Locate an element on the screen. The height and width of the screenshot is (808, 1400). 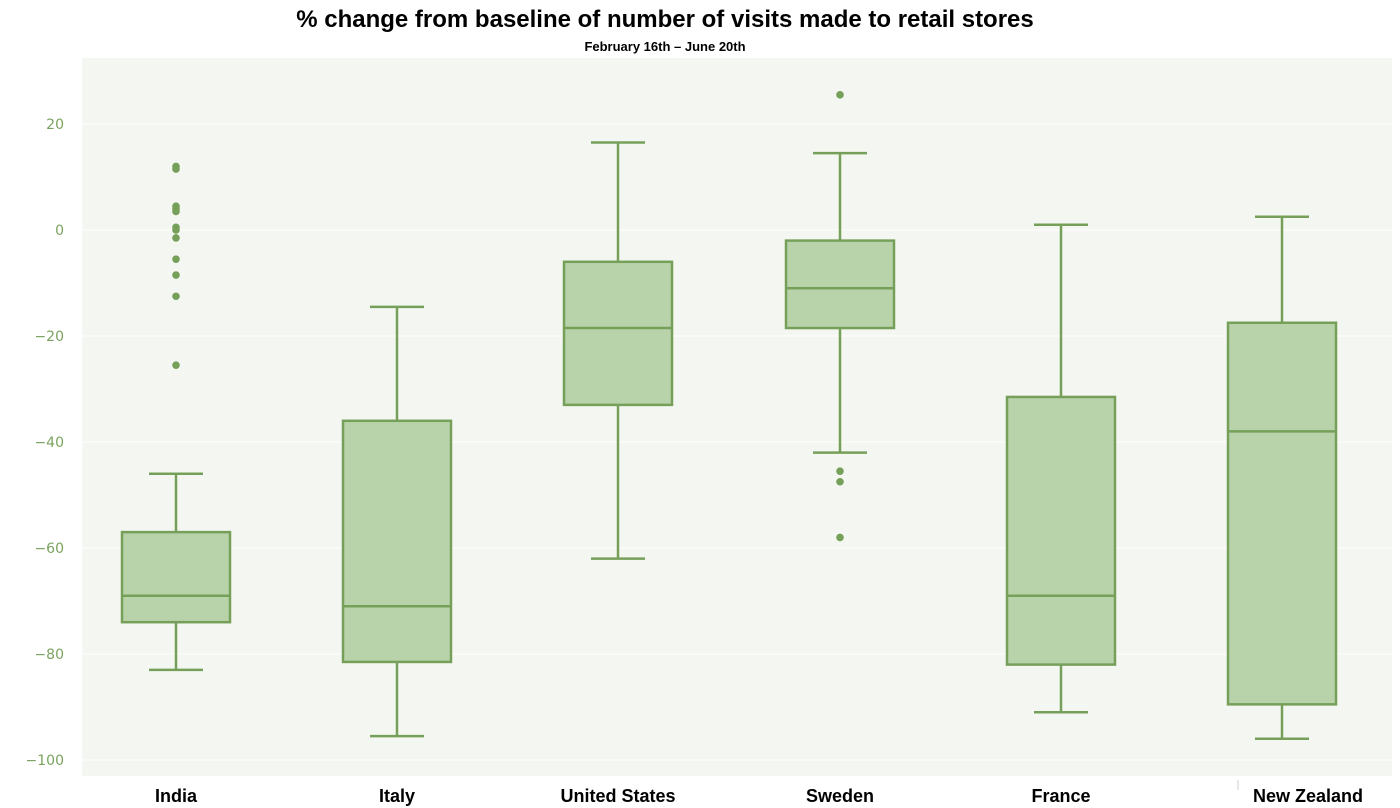
x-tick-label: Italy is located at coordinates (397, 796).